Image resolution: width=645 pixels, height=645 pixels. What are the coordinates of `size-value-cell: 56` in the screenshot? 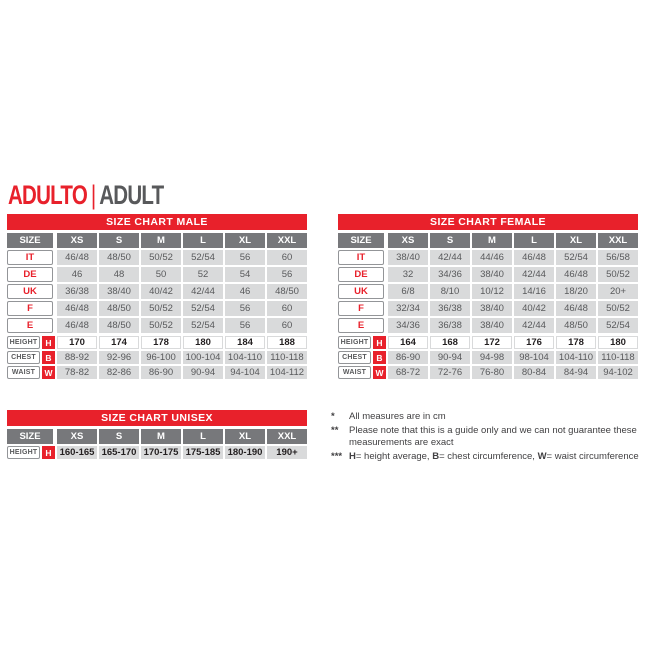 It's located at (245, 257).